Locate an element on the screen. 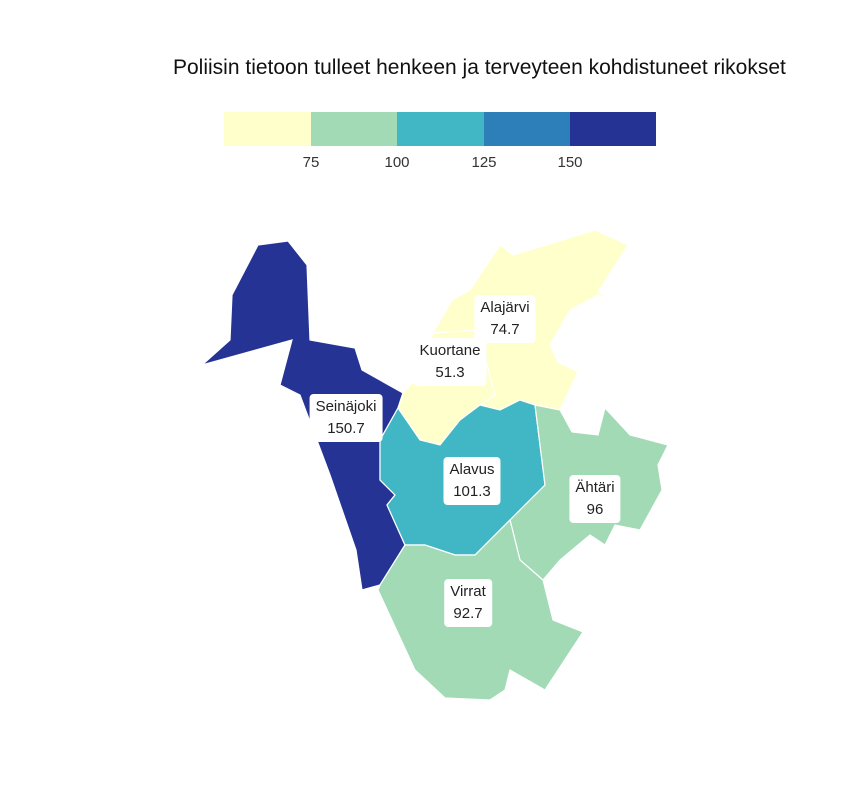 This screenshot has height=792, width=864. municipality-label-alavus: Alavus 101.3 is located at coordinates (472, 481).